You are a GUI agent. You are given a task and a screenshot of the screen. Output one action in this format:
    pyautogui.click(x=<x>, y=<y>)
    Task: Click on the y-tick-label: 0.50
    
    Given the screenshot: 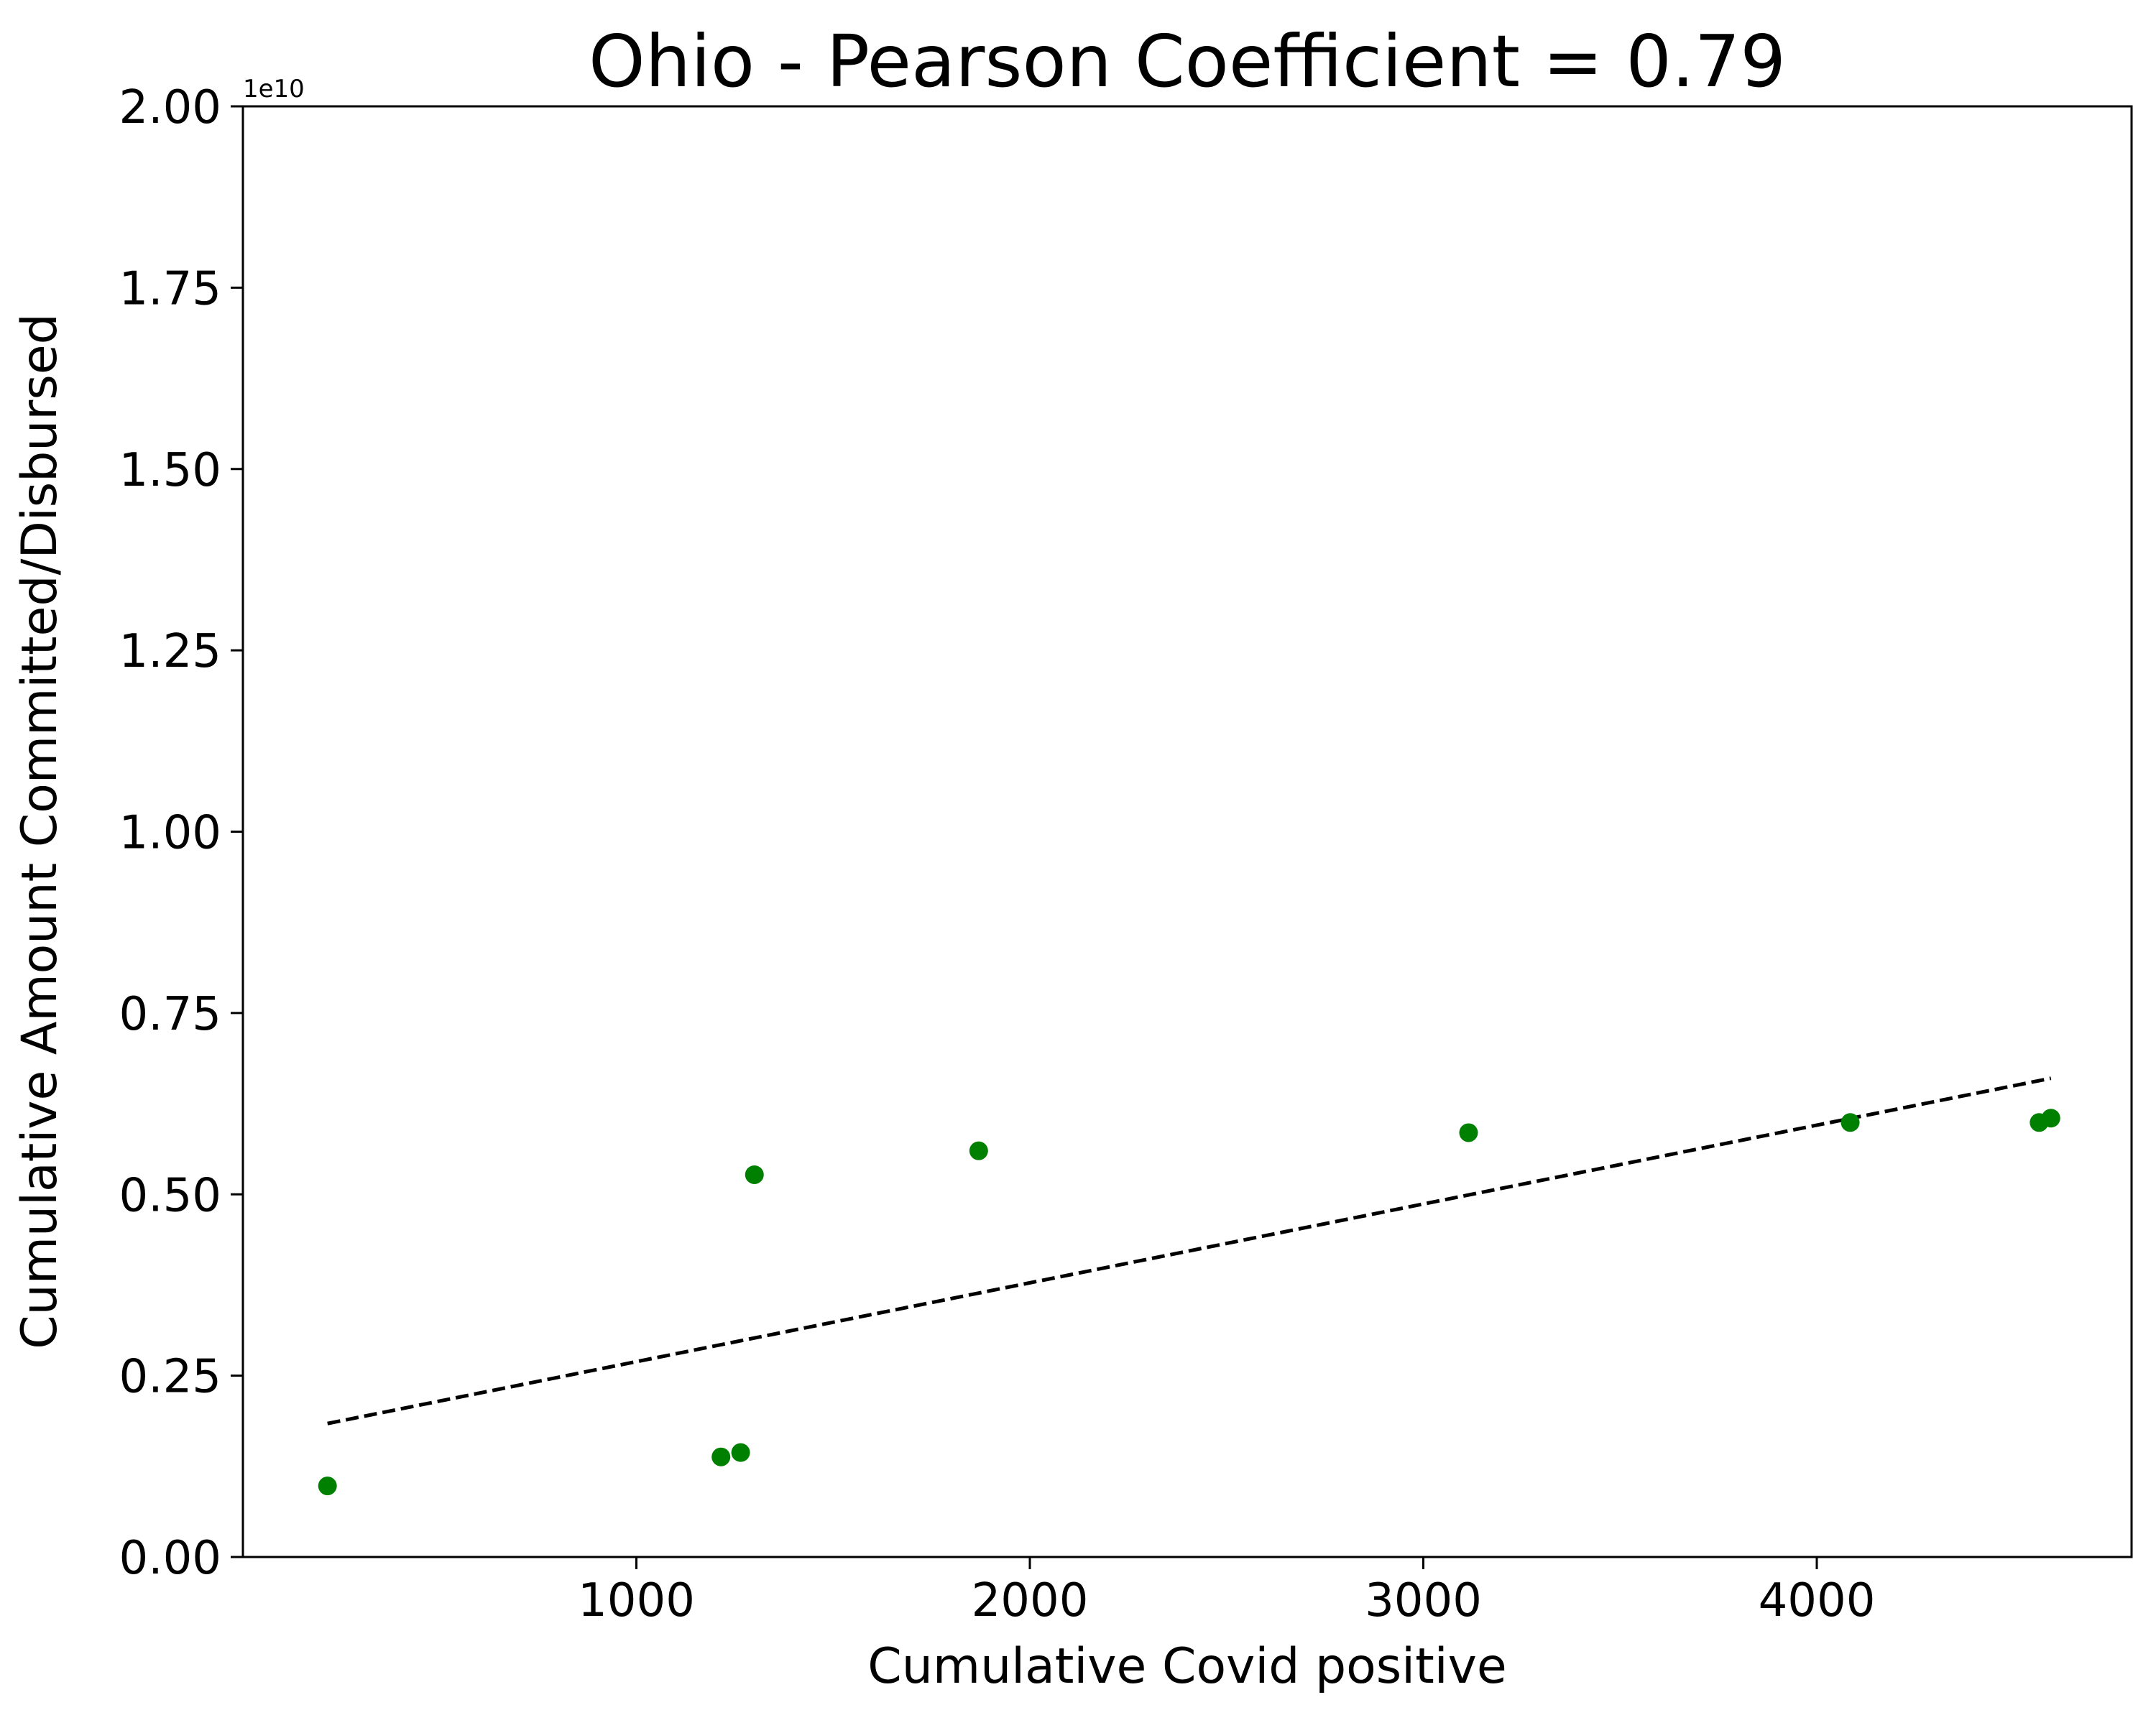 What is the action you would take?
    pyautogui.click(x=170, y=1196)
    